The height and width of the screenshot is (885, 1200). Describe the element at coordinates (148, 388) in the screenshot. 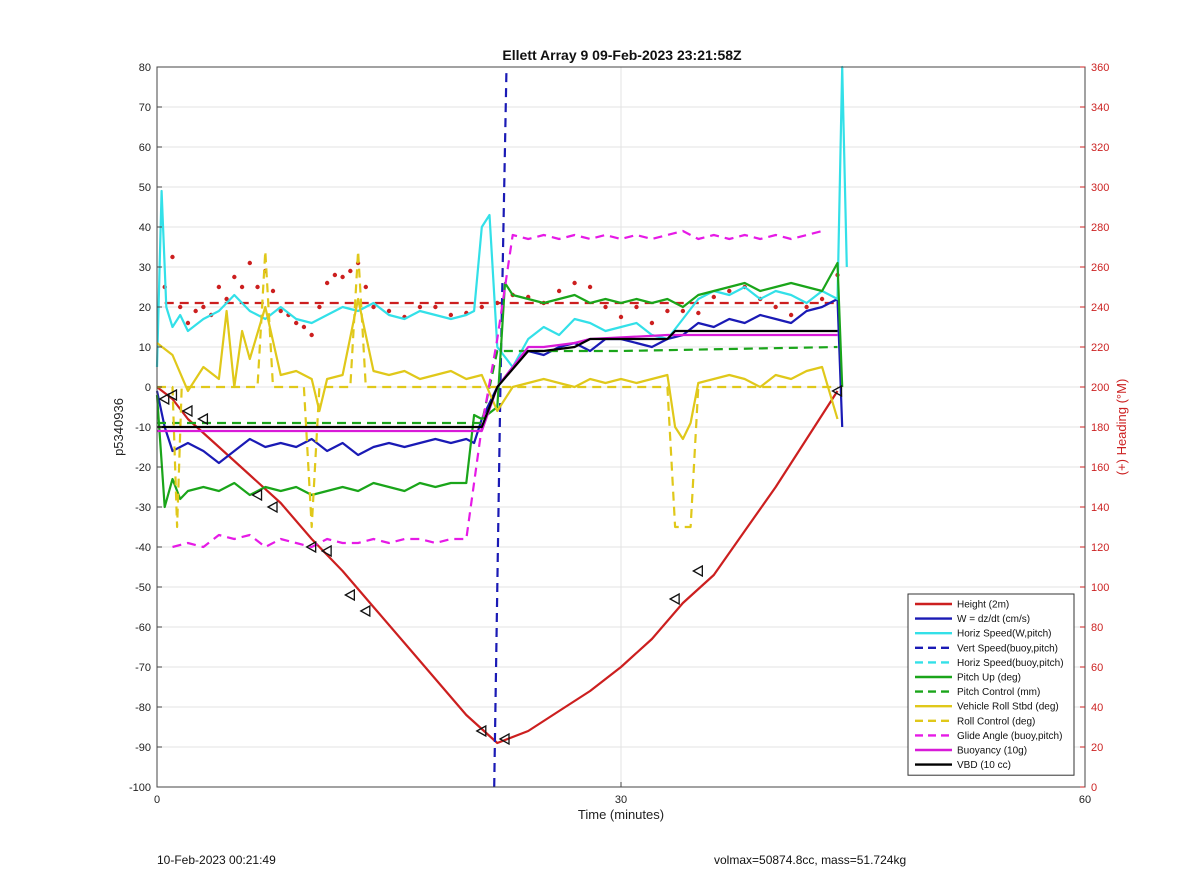

I see `y-tick-label: 0` at that location.